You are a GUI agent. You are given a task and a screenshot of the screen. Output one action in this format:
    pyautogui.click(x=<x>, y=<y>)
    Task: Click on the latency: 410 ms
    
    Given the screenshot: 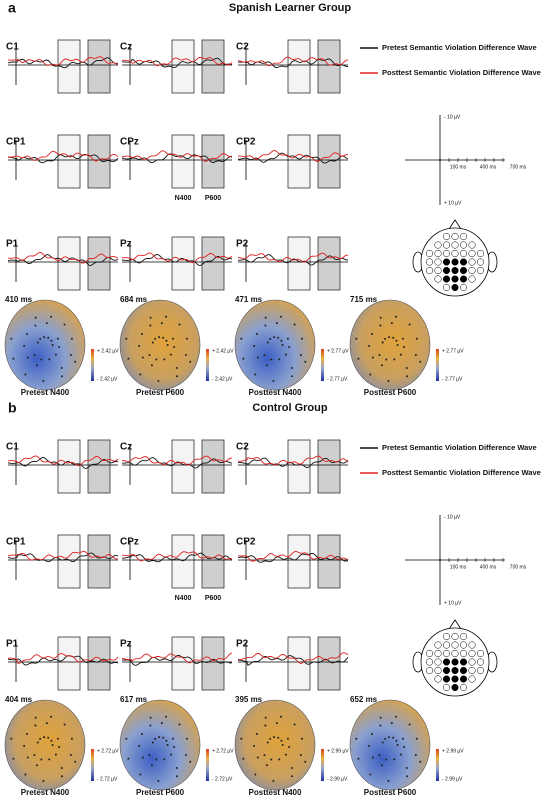 What is the action you would take?
    pyautogui.click(x=19, y=299)
    